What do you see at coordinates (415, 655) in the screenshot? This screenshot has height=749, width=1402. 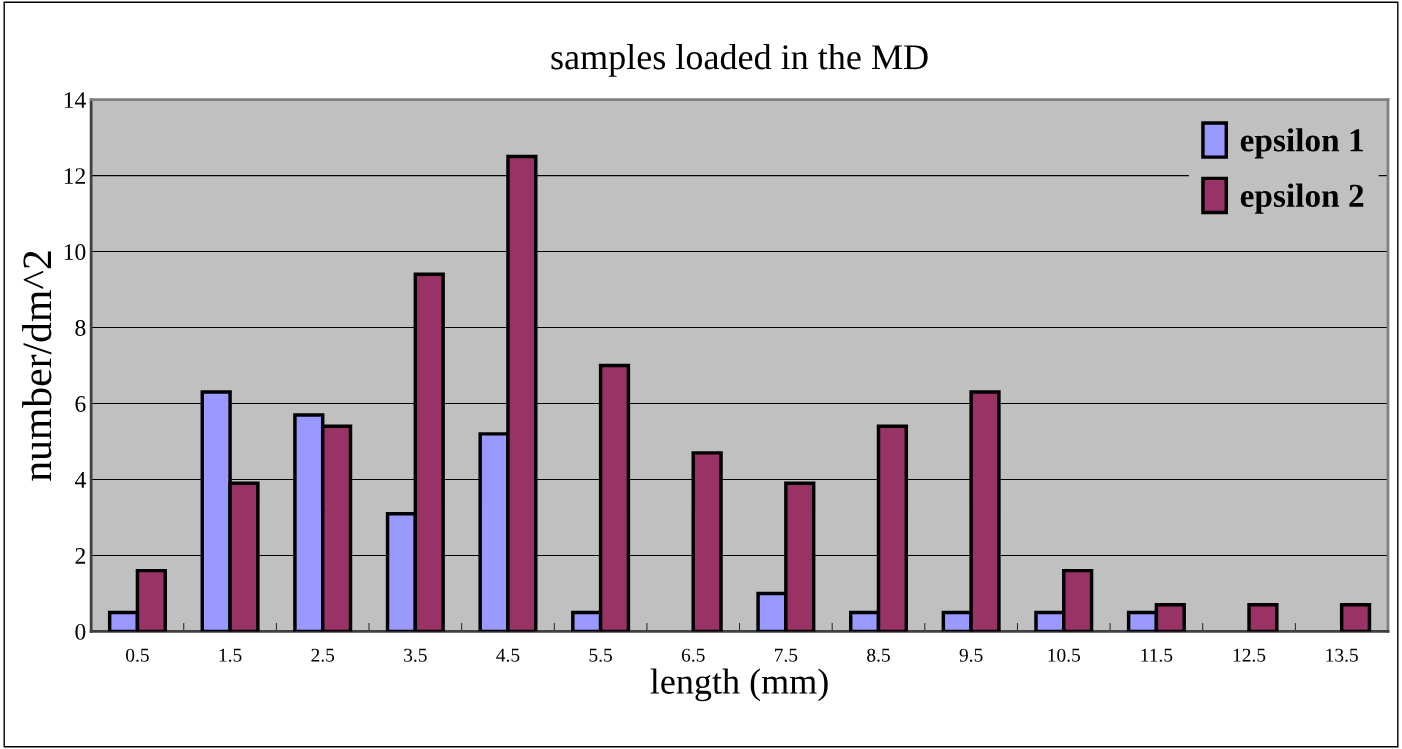 I see `x-tick-label: 3.5` at bounding box center [415, 655].